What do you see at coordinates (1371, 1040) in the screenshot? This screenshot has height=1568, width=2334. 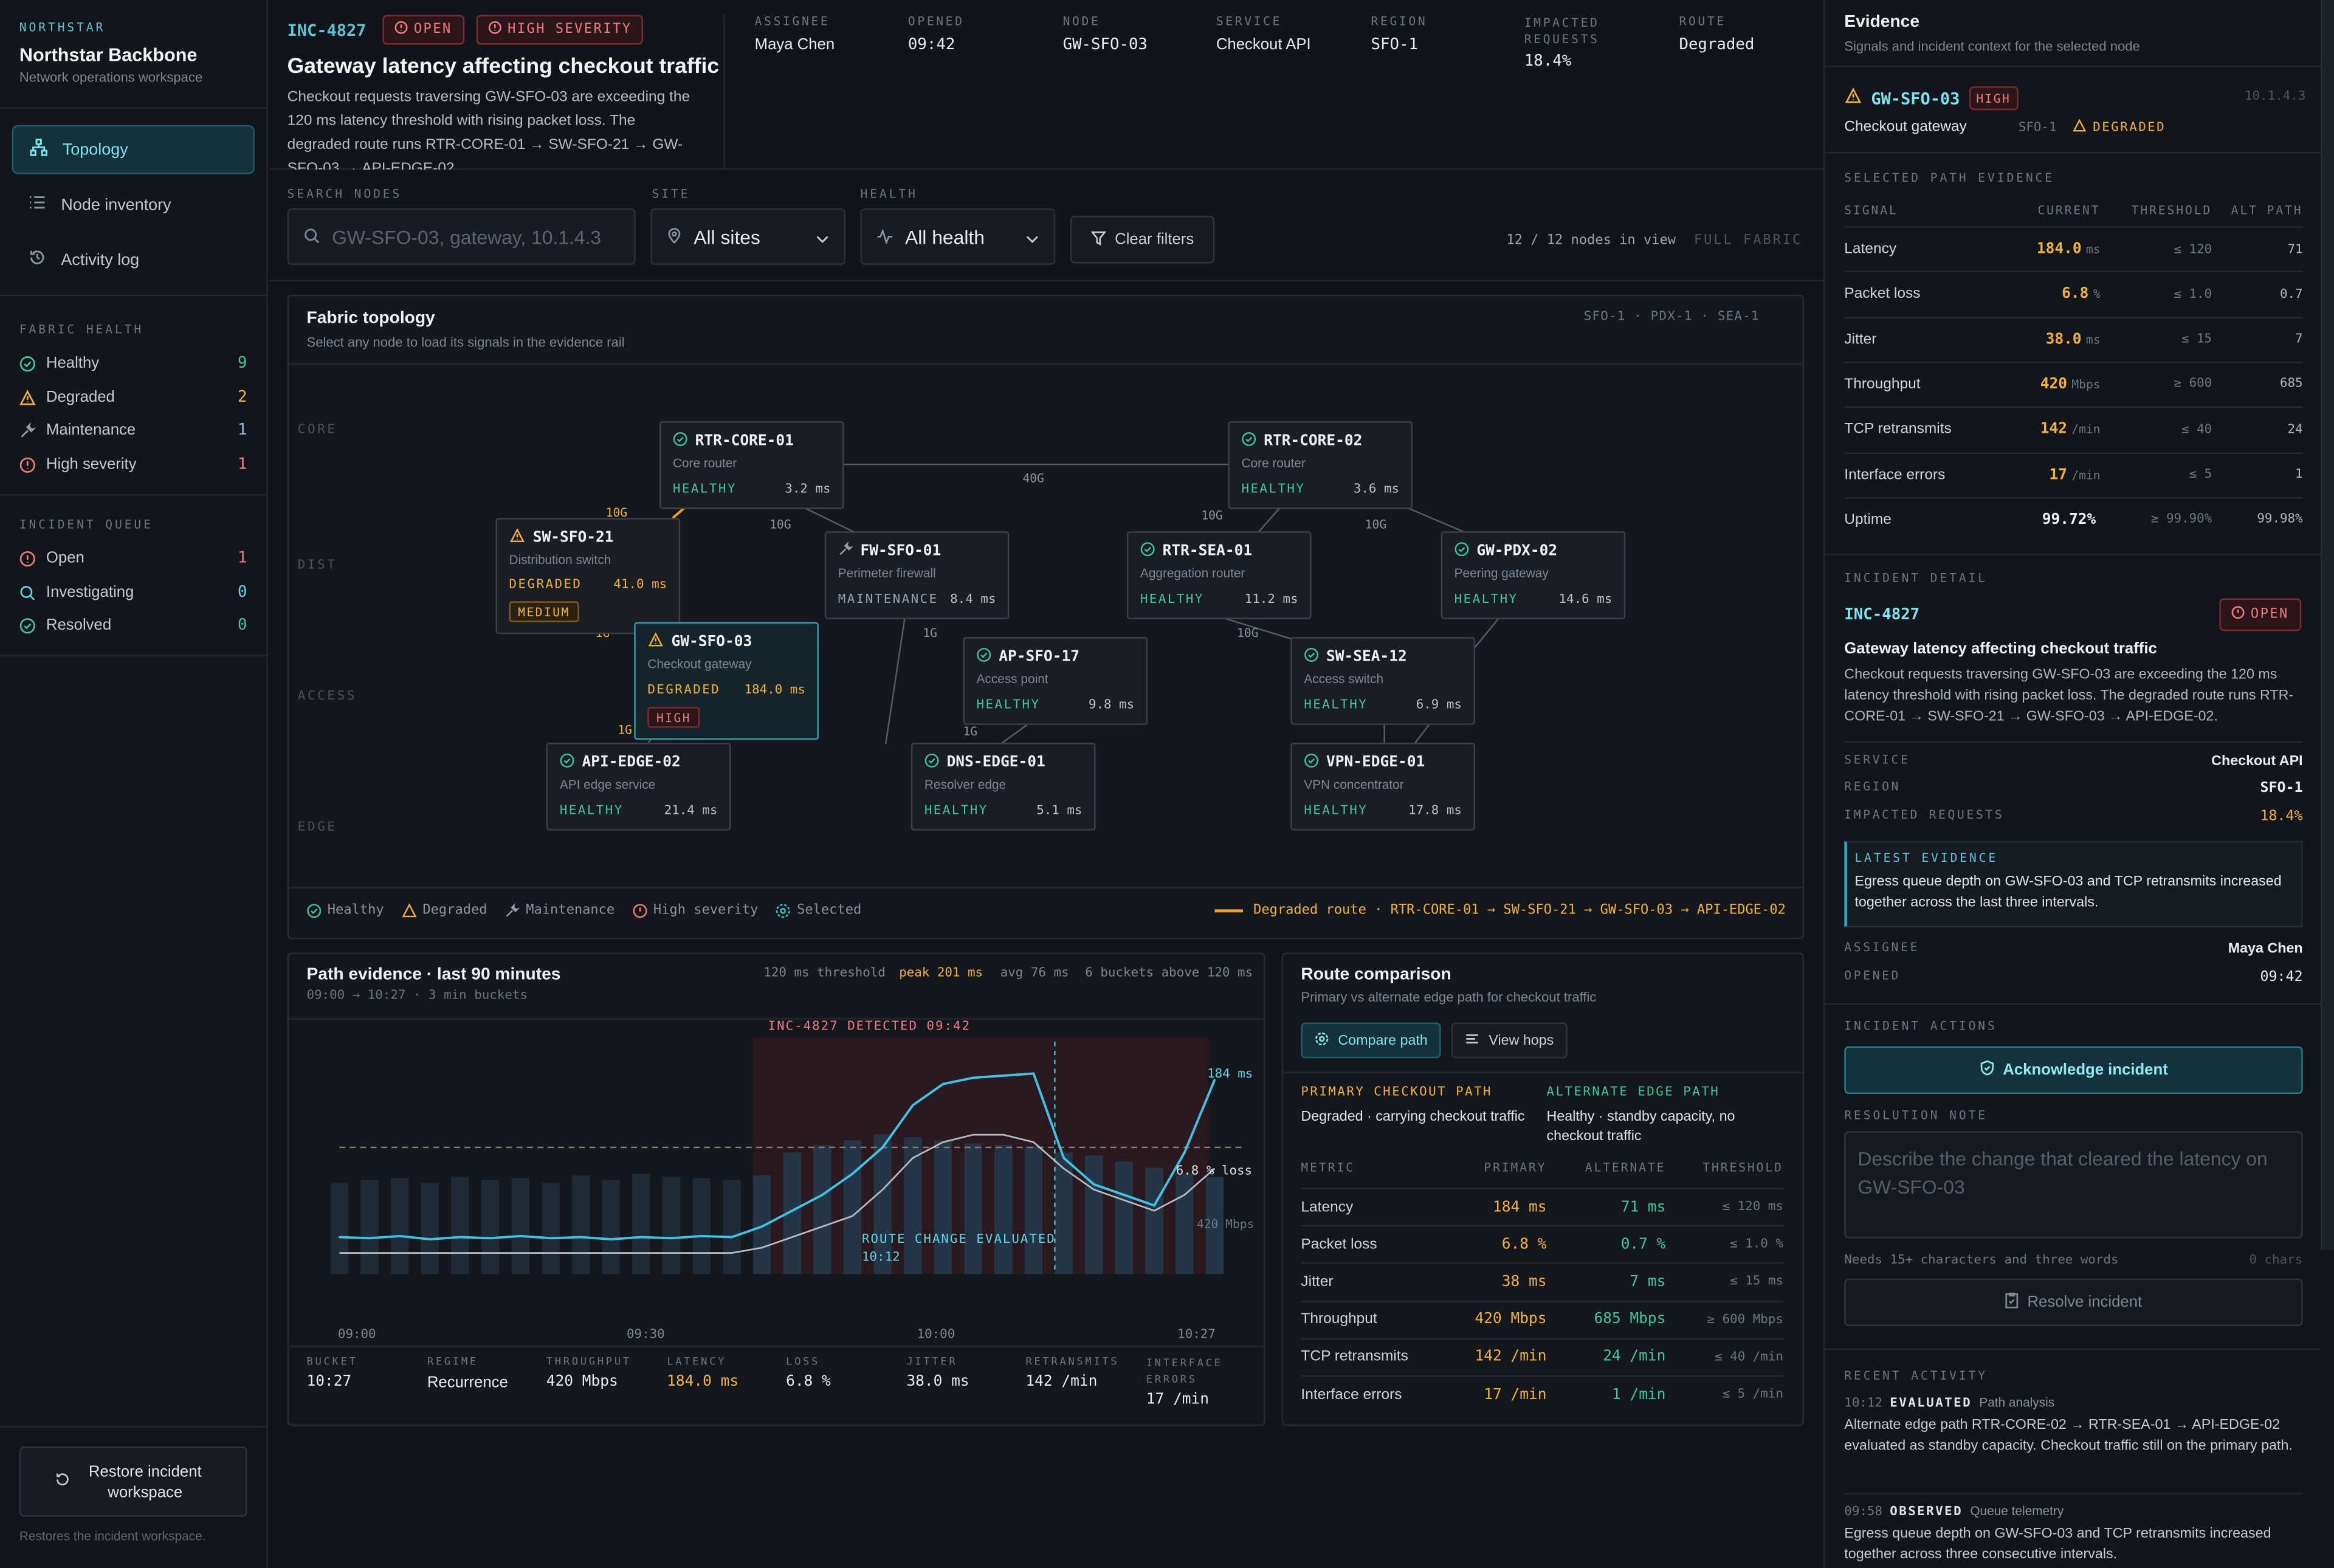 I see `compare-path-button: Compare path` at bounding box center [1371, 1040].